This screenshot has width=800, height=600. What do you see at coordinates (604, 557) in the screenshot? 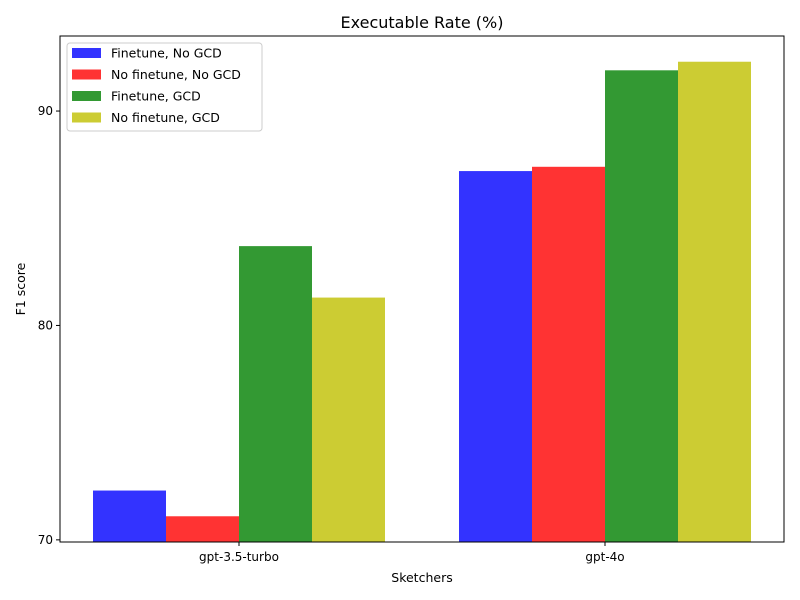
I see `x-tick-label: gpt-4o` at bounding box center [604, 557].